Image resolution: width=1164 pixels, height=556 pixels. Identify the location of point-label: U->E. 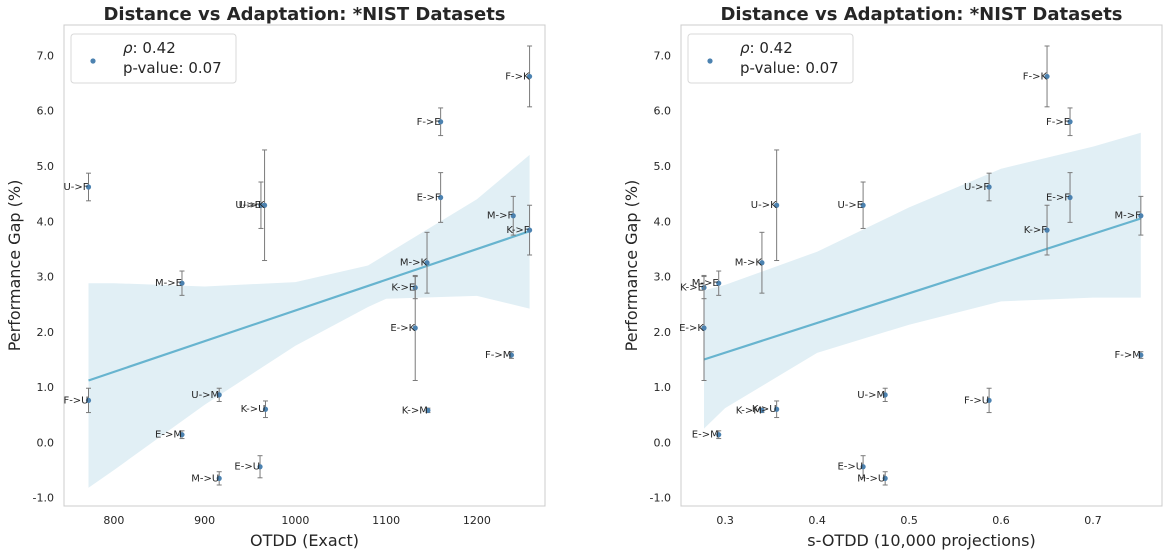
(850, 205).